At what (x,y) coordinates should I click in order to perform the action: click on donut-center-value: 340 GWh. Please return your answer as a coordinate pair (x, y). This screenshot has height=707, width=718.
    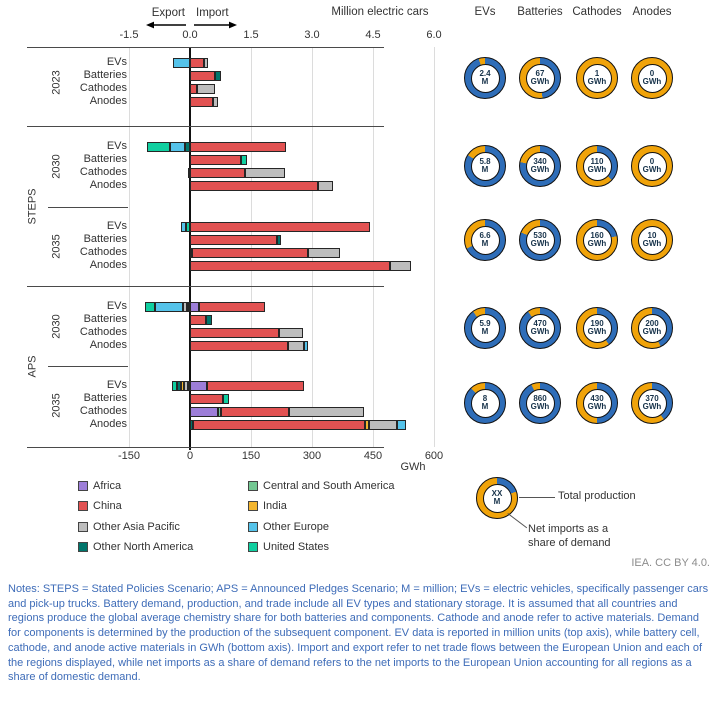
    Looking at the image, I should click on (540, 166).